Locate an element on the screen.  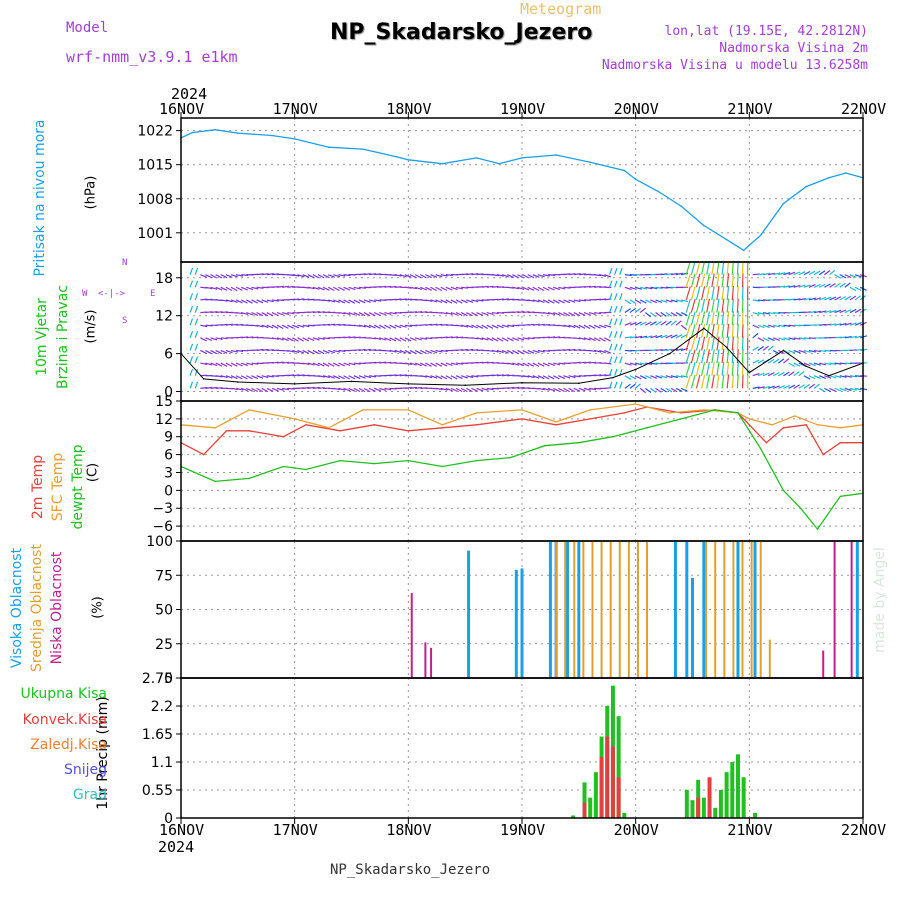
lonlat-label: lon,lat (19.15E, 42.2812N) is located at coordinates (766, 31).